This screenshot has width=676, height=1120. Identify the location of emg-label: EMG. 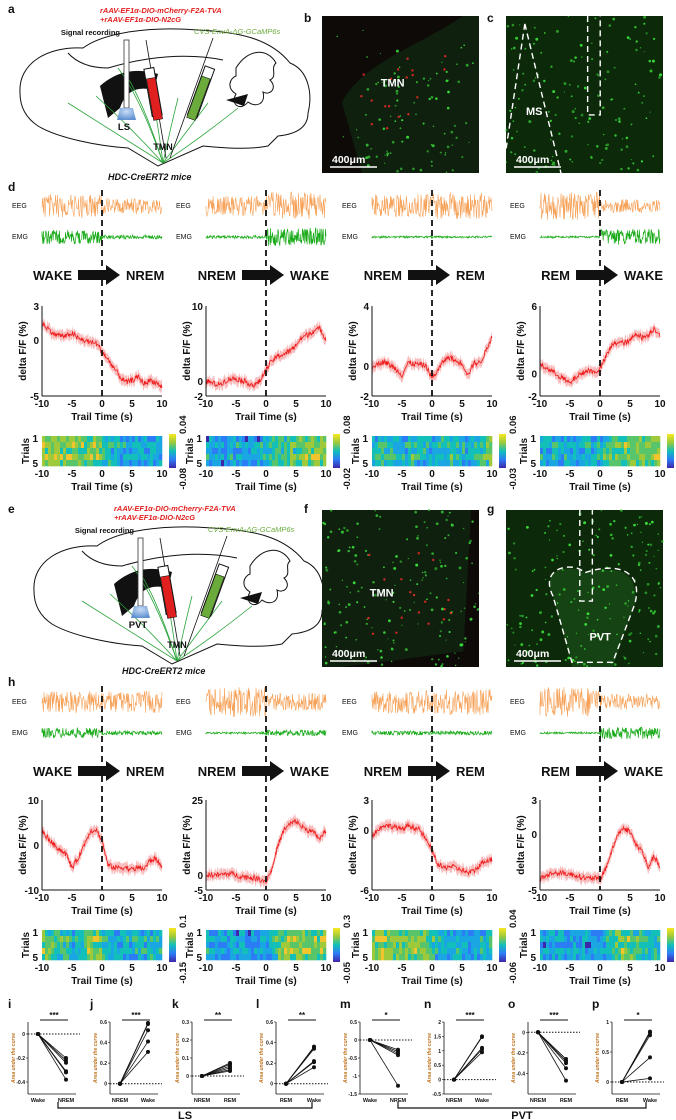
(20, 237).